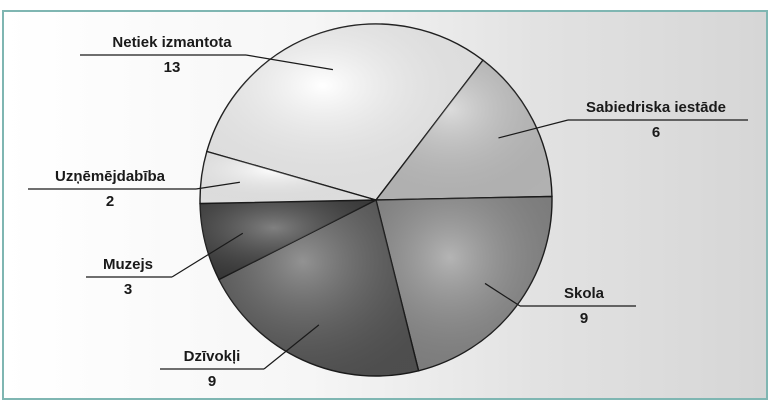 The height and width of the screenshot is (405, 773). Describe the element at coordinates (110, 201) in the screenshot. I see `slice-value-6: 2` at that location.